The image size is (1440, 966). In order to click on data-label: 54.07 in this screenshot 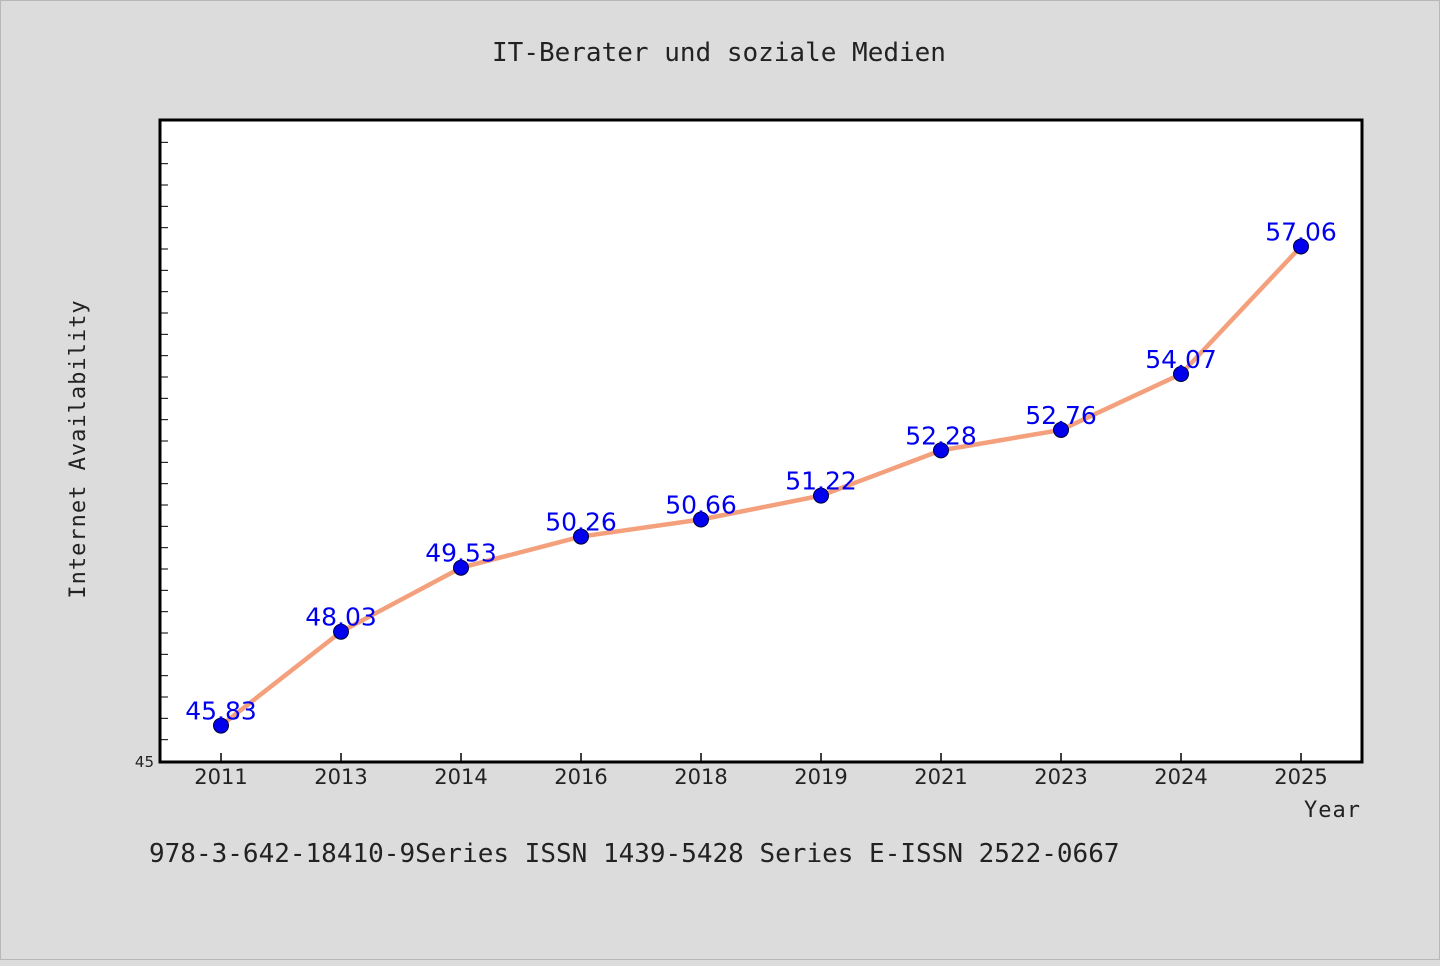, I will do `click(1181, 359)`.